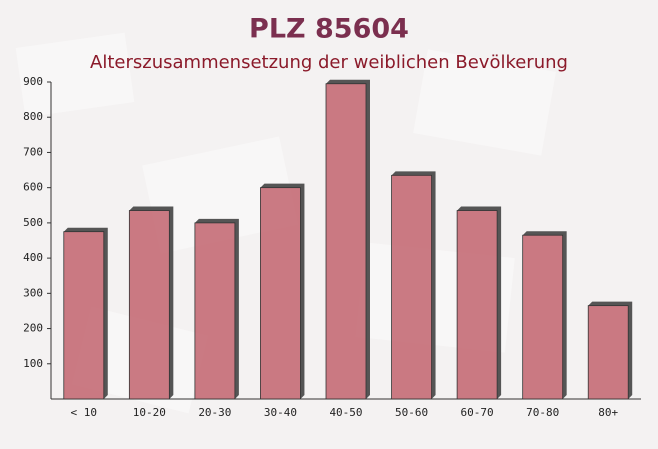  I want to click on x-tick-label: < 10, so click(84, 412).